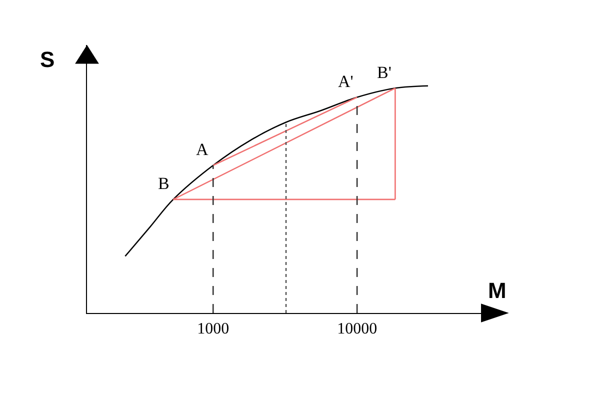 The image size is (609, 398). I want to click on annotation: A', so click(346, 81).